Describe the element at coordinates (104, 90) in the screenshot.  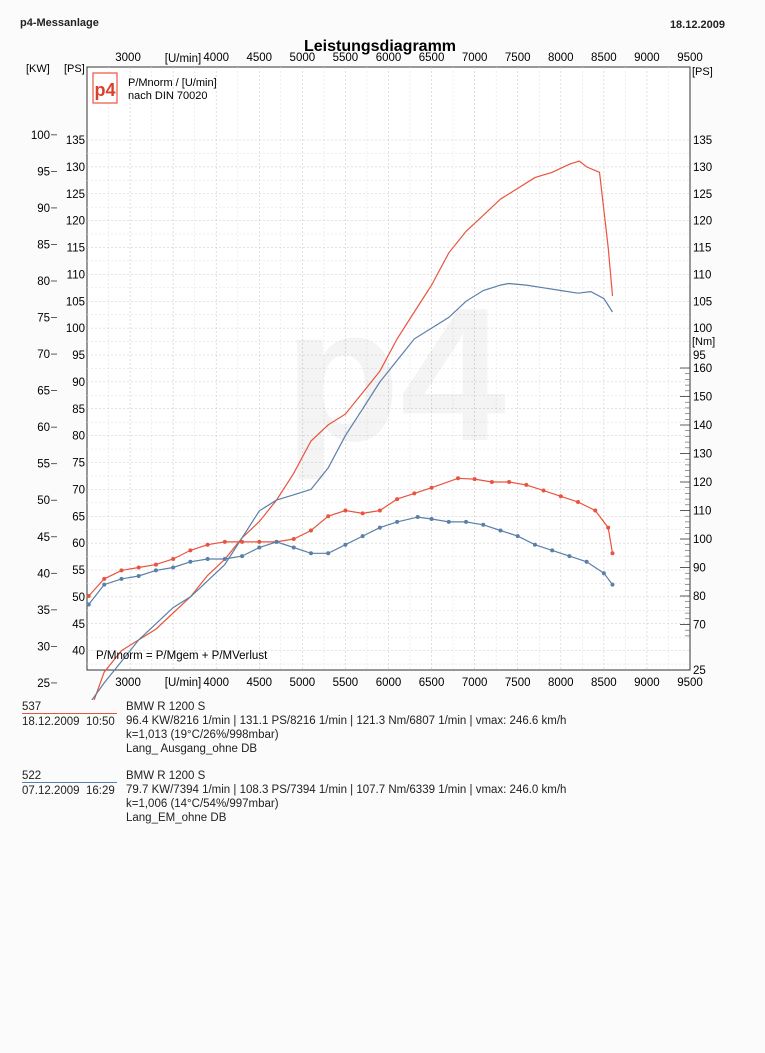
I see `legend-logo: p4` at that location.